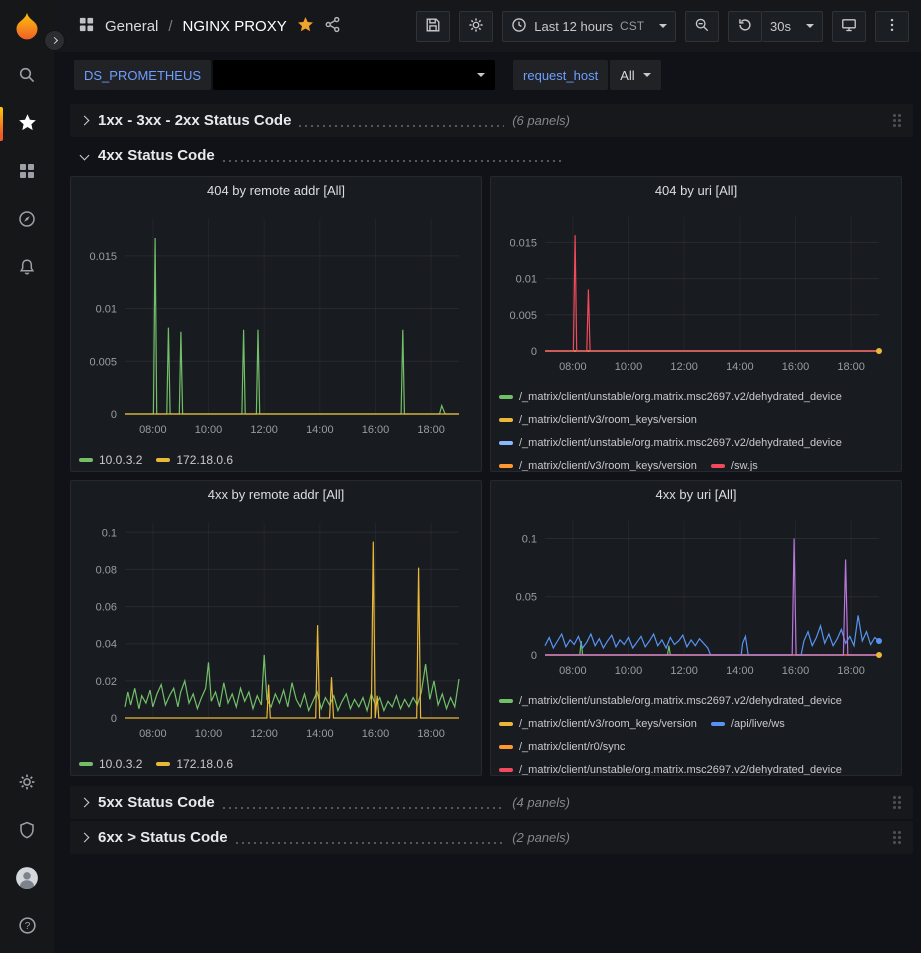 The height and width of the screenshot is (953, 921). I want to click on breadcrumb-dashboard-title: NGINX PROXY, so click(234, 26).